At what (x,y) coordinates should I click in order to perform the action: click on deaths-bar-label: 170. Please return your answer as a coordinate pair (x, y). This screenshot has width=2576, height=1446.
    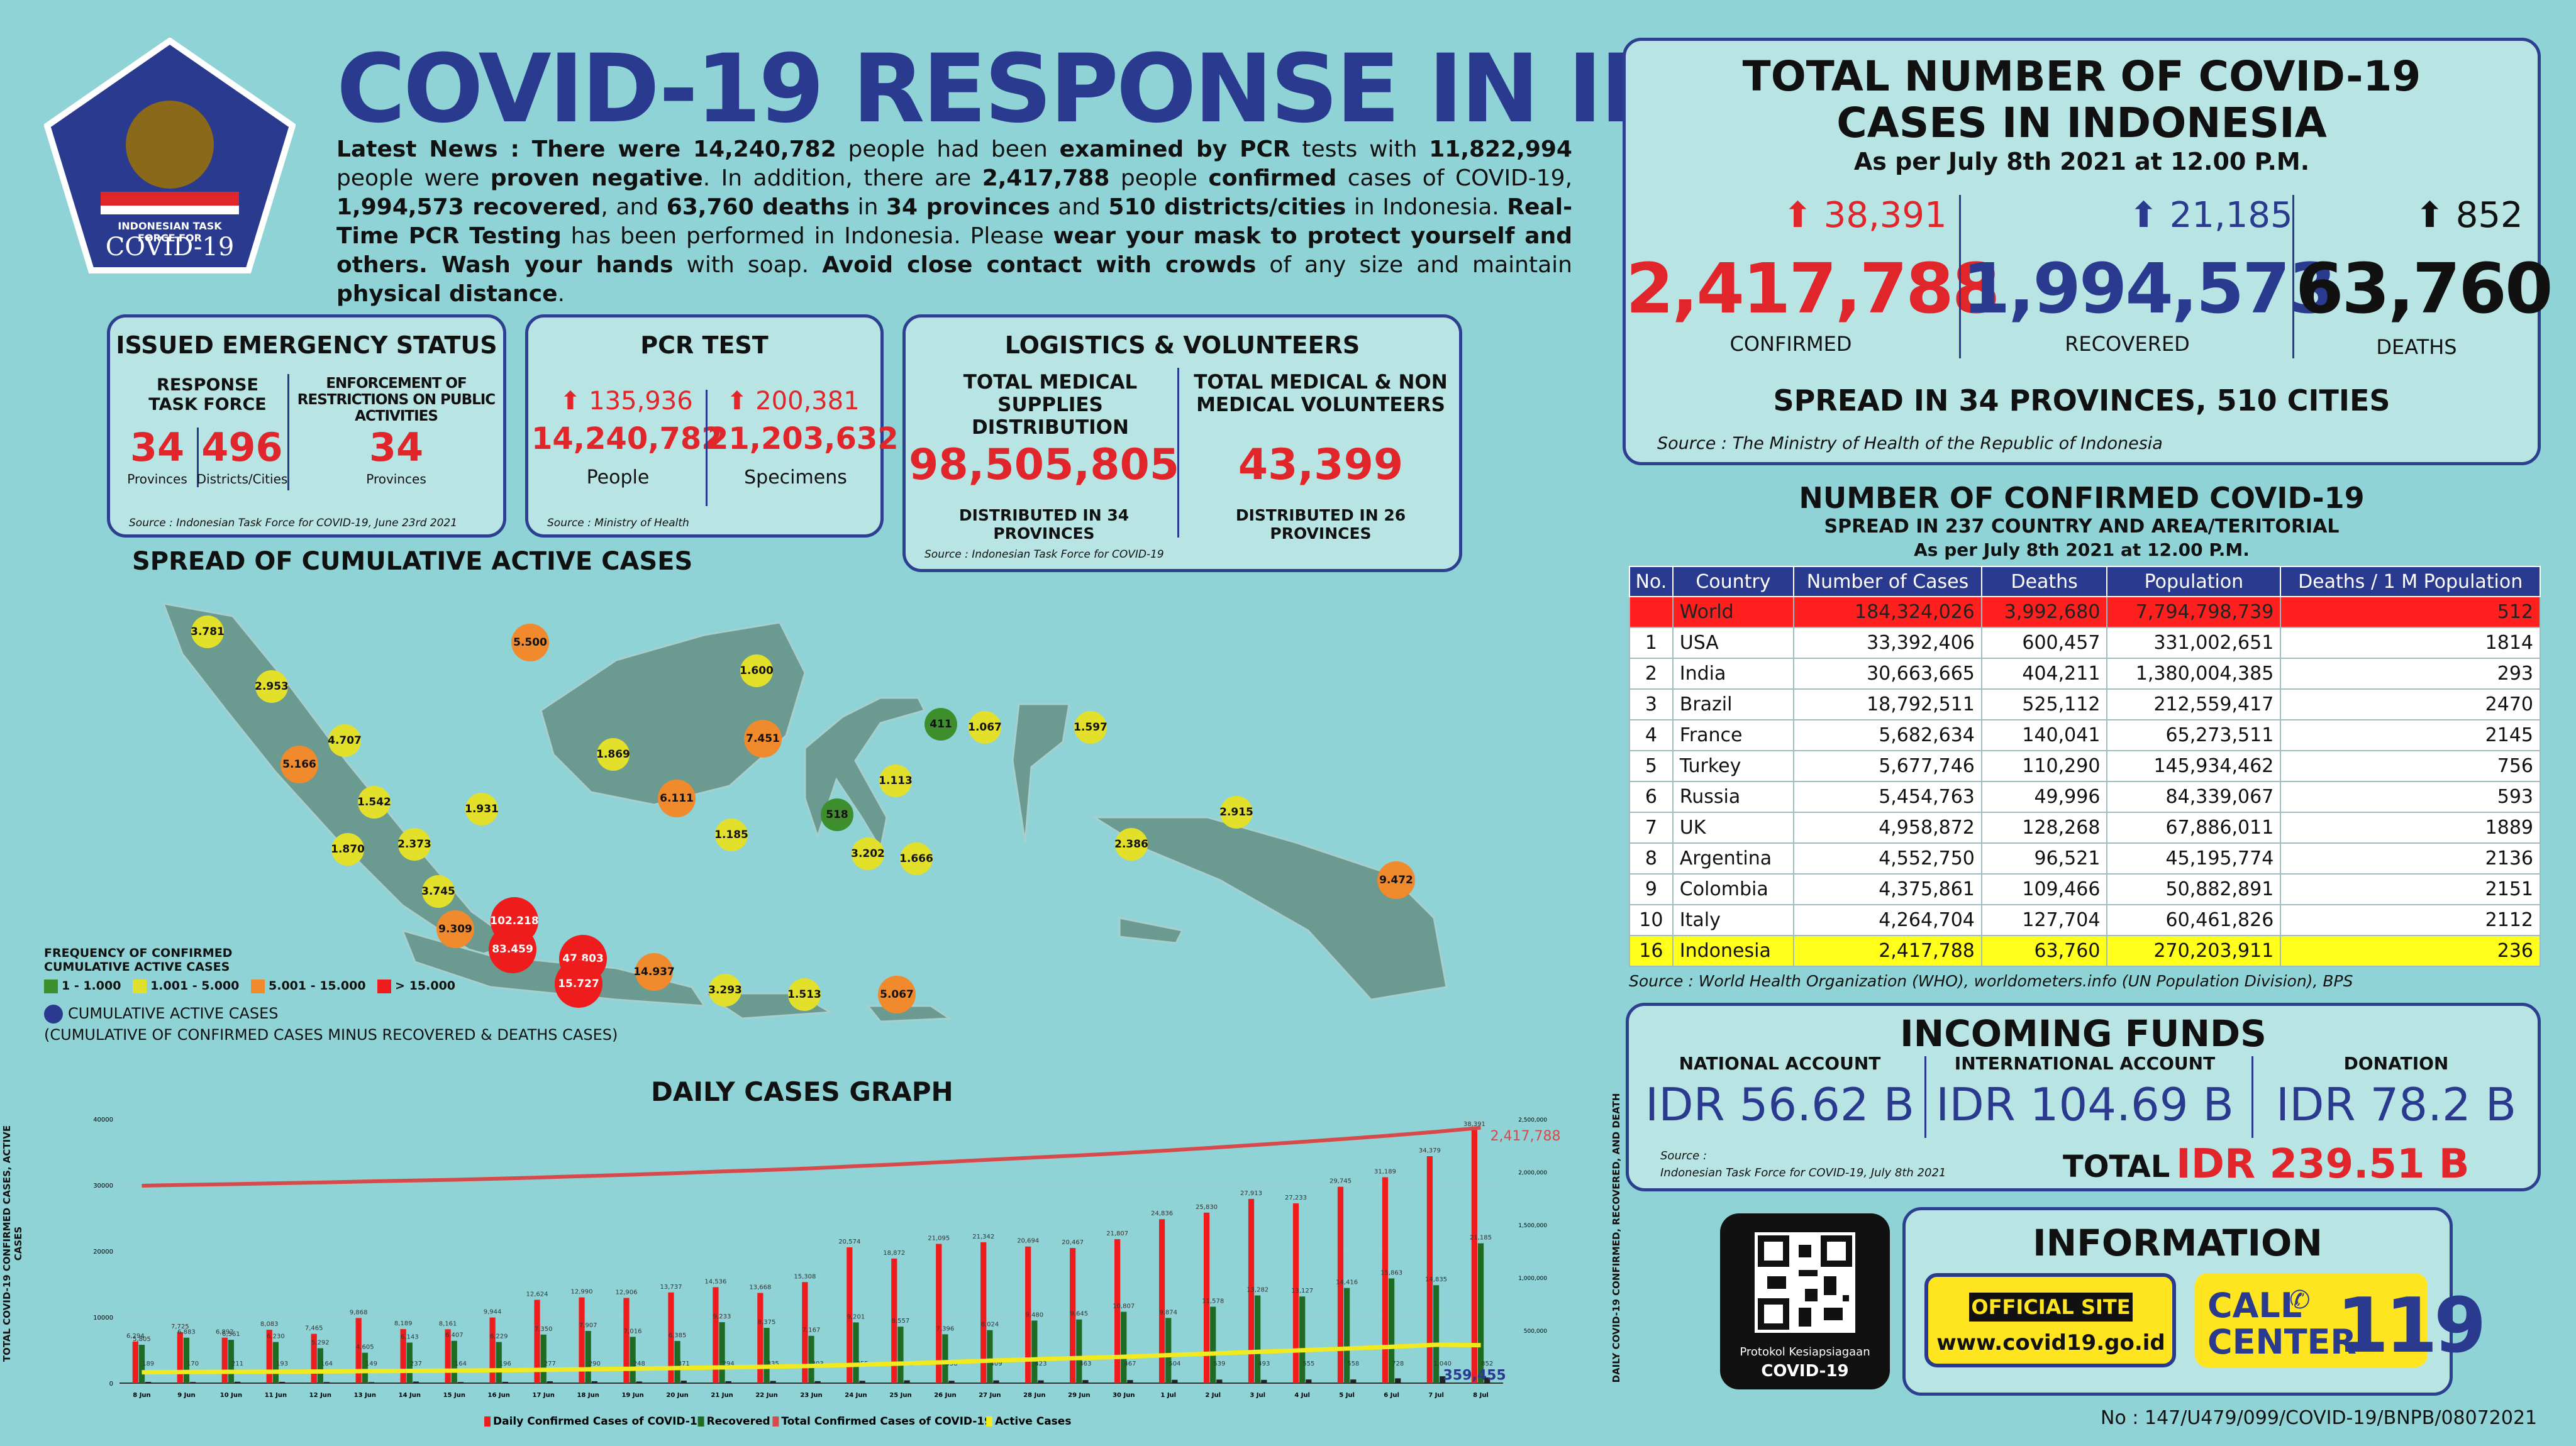
    Looking at the image, I should click on (193, 1363).